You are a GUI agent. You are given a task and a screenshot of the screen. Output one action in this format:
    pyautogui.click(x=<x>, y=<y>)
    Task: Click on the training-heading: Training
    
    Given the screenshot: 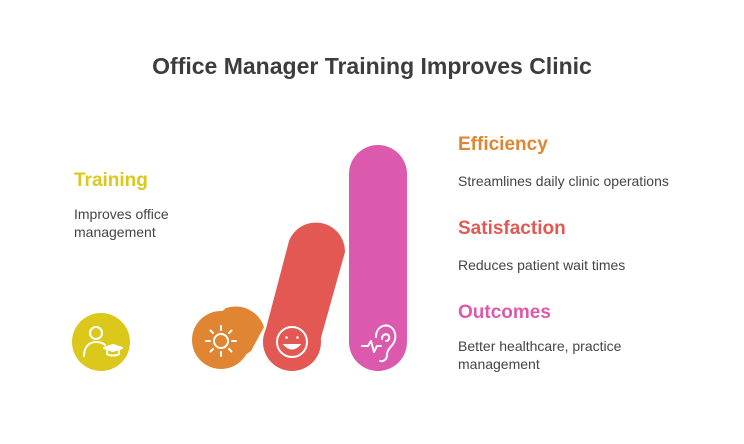 What is the action you would take?
    pyautogui.click(x=111, y=181)
    